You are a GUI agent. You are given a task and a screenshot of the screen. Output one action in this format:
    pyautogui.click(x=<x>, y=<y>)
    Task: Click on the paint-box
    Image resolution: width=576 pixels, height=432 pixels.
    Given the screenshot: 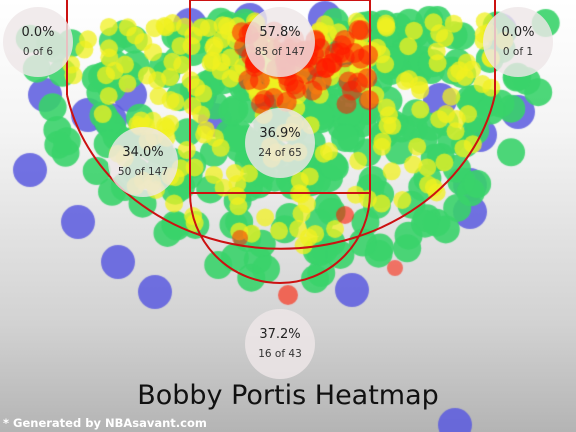 What is the action you would take?
    pyautogui.click(x=280, y=97)
    